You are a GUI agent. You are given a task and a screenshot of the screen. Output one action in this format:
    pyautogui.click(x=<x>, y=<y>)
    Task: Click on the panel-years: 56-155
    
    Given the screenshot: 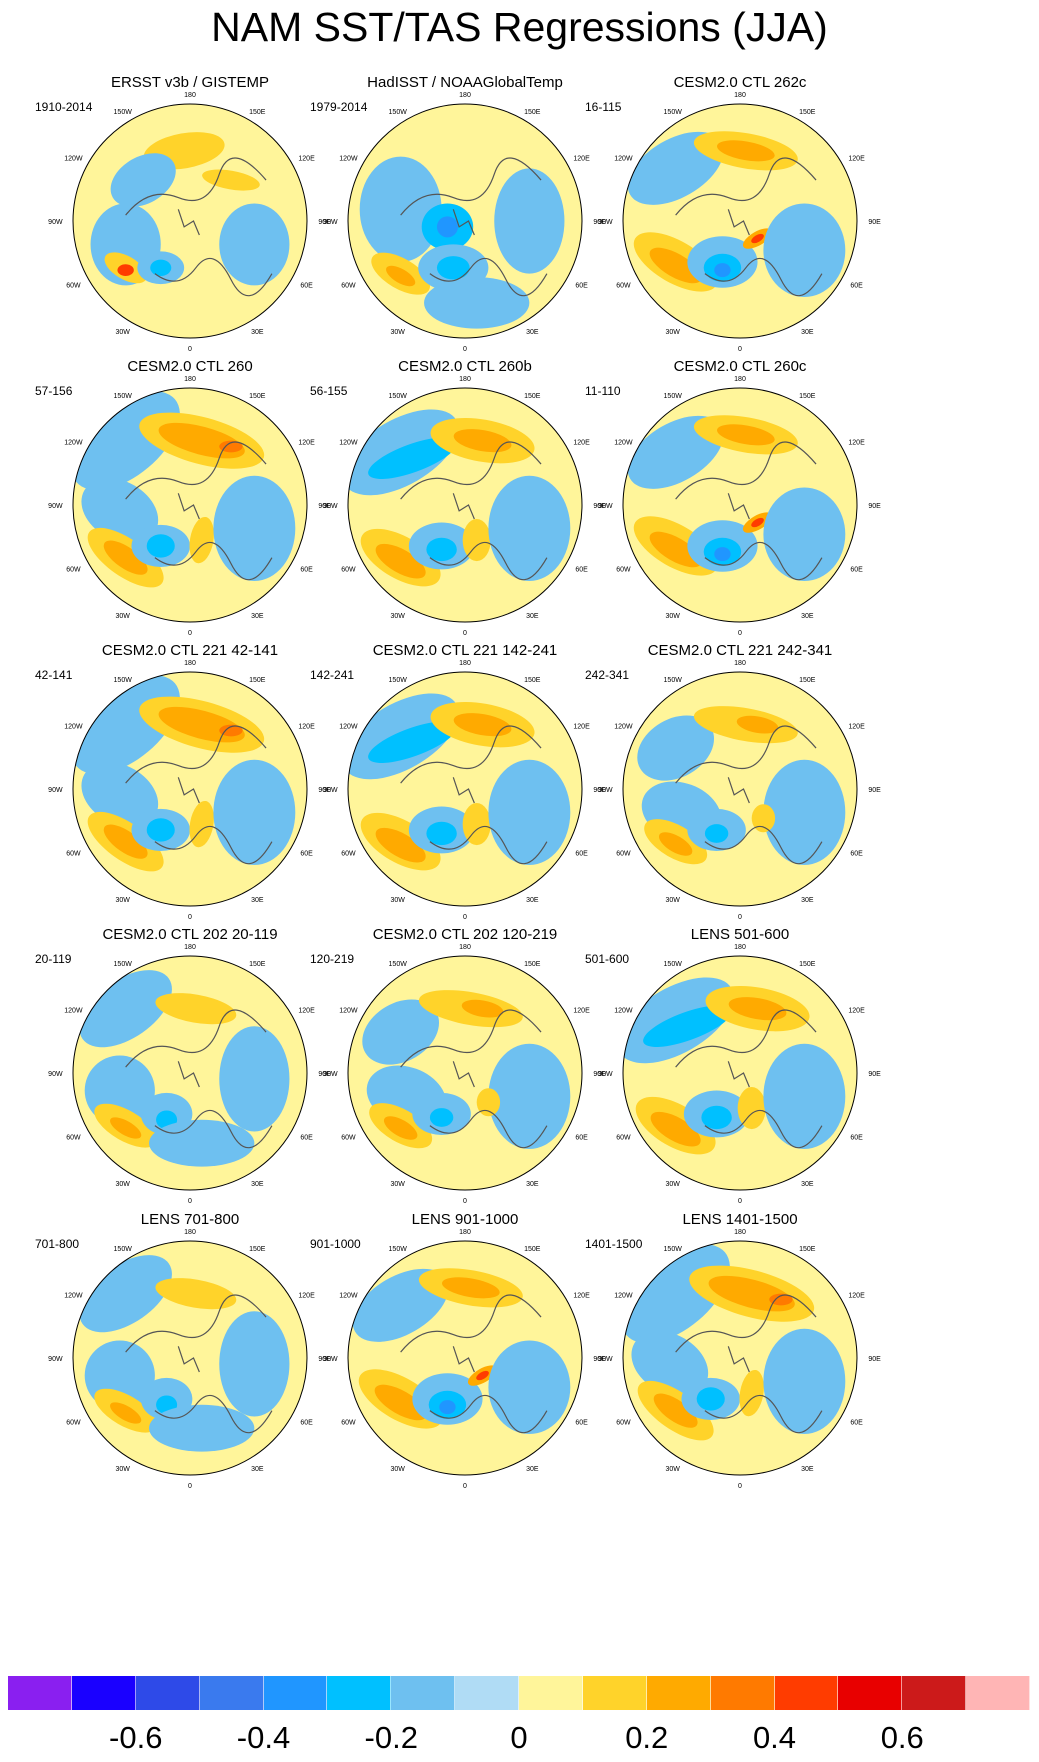 What is the action you would take?
    pyautogui.click(x=329, y=391)
    